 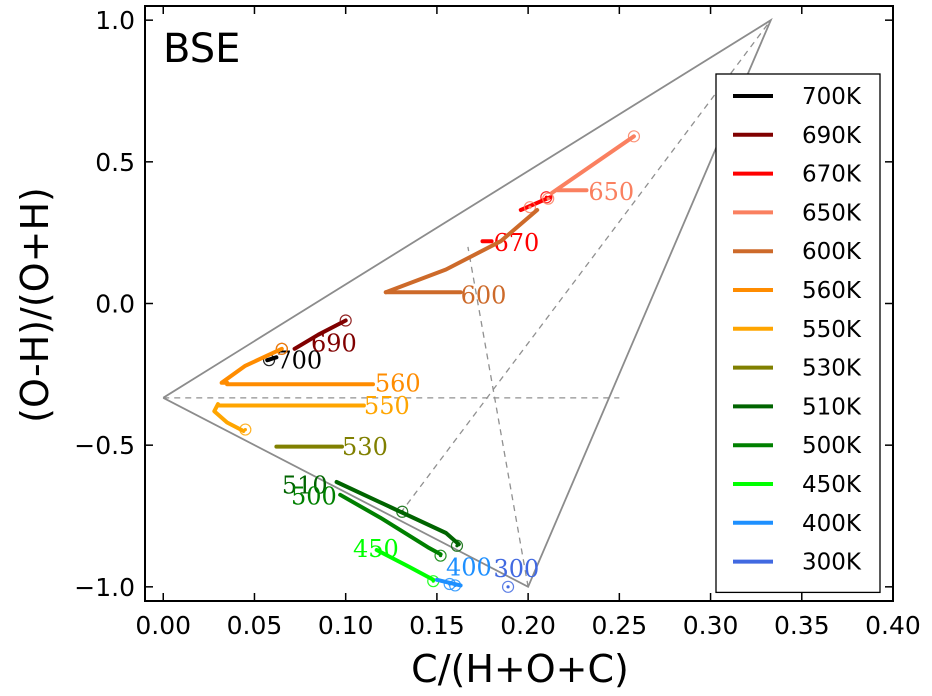 I want to click on x-tick-label-7: 0.35, so click(x=802, y=625).